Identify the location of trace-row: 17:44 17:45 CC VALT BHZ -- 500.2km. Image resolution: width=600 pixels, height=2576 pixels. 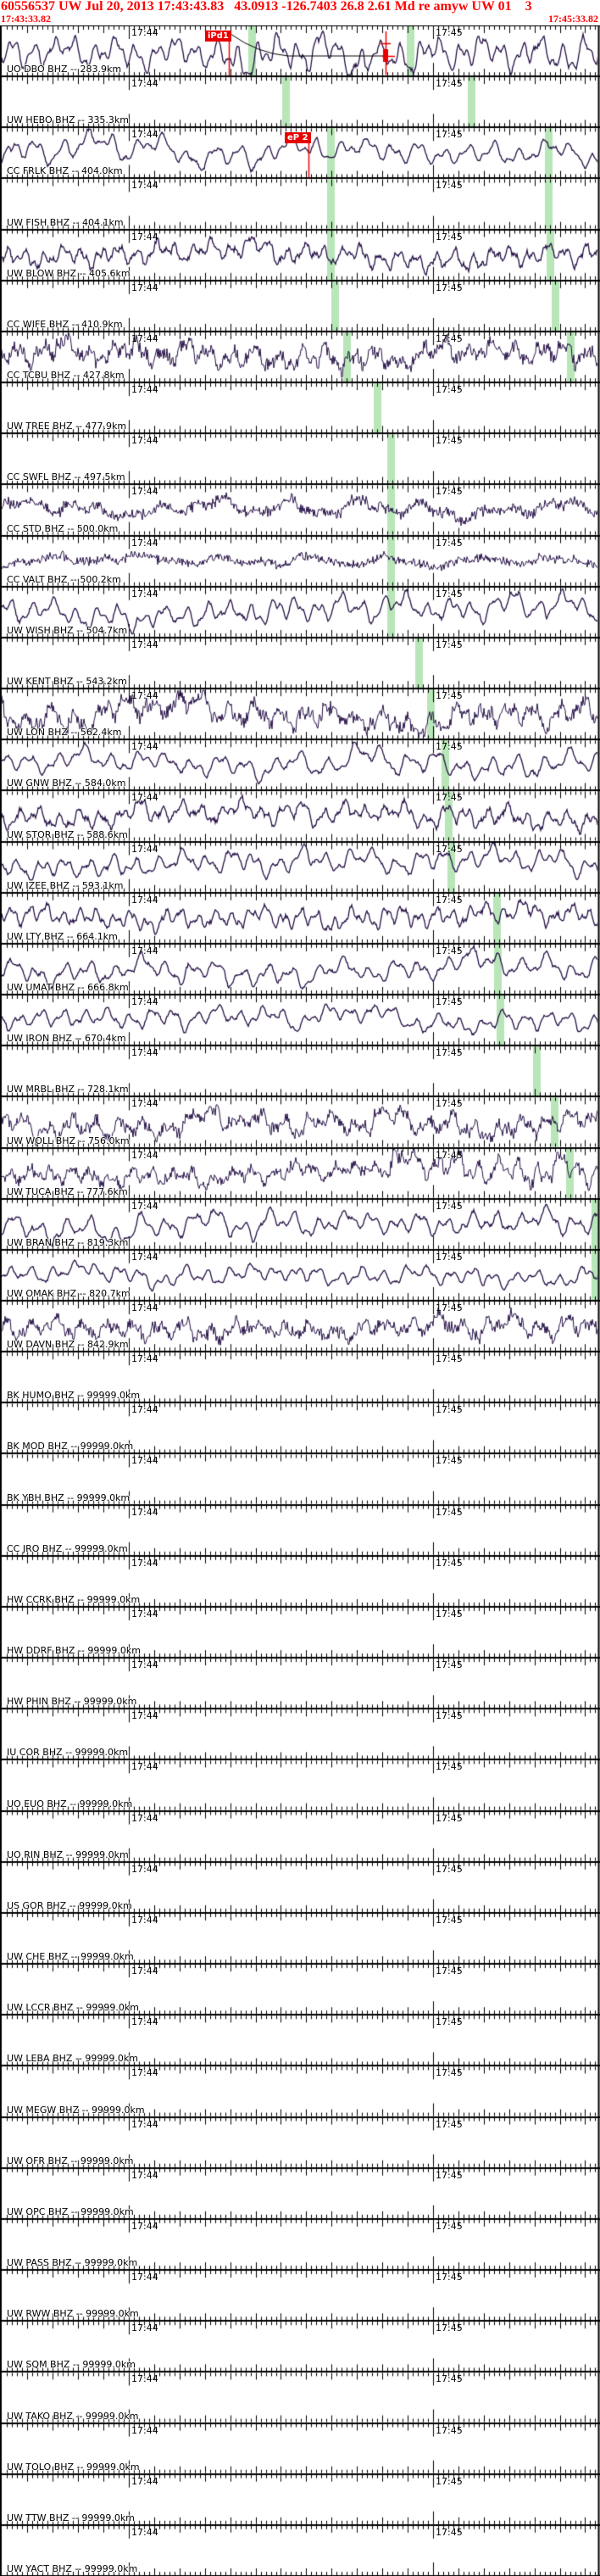
(300, 561).